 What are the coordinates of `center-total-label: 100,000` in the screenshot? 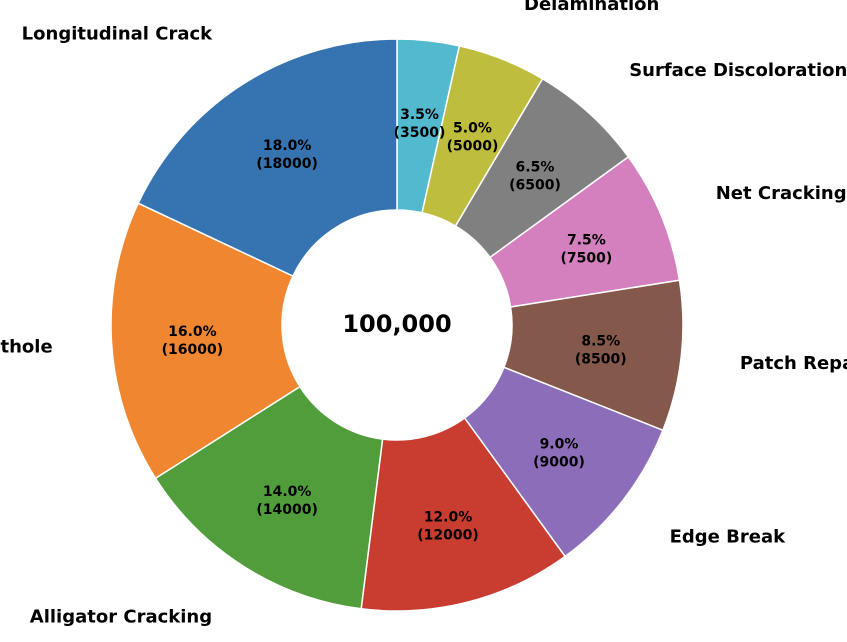 It's located at (396, 324).